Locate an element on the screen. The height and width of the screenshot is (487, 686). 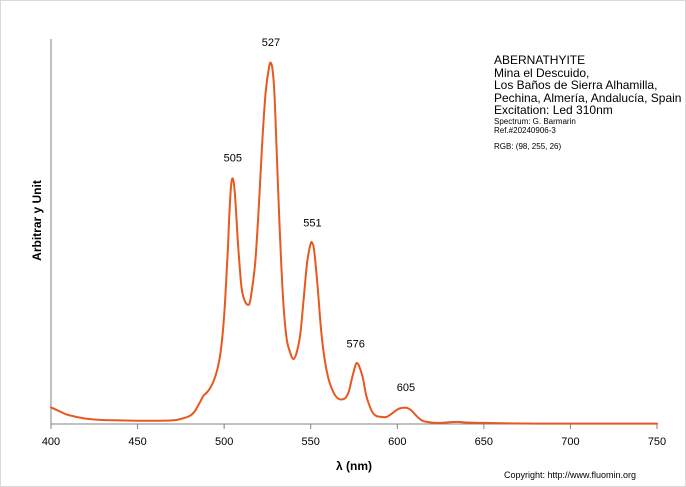
x-tick-label: 450 is located at coordinates (137, 442).